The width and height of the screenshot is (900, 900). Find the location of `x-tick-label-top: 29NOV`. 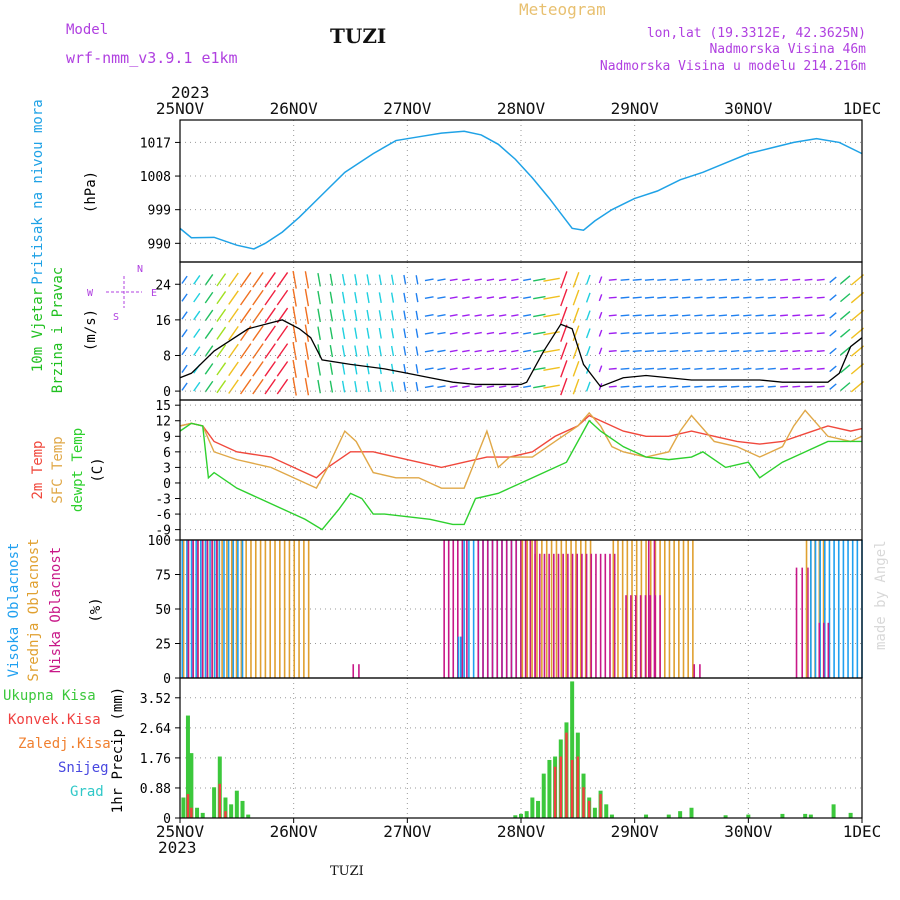

x-tick-label-top: 29NOV is located at coordinates (635, 108).